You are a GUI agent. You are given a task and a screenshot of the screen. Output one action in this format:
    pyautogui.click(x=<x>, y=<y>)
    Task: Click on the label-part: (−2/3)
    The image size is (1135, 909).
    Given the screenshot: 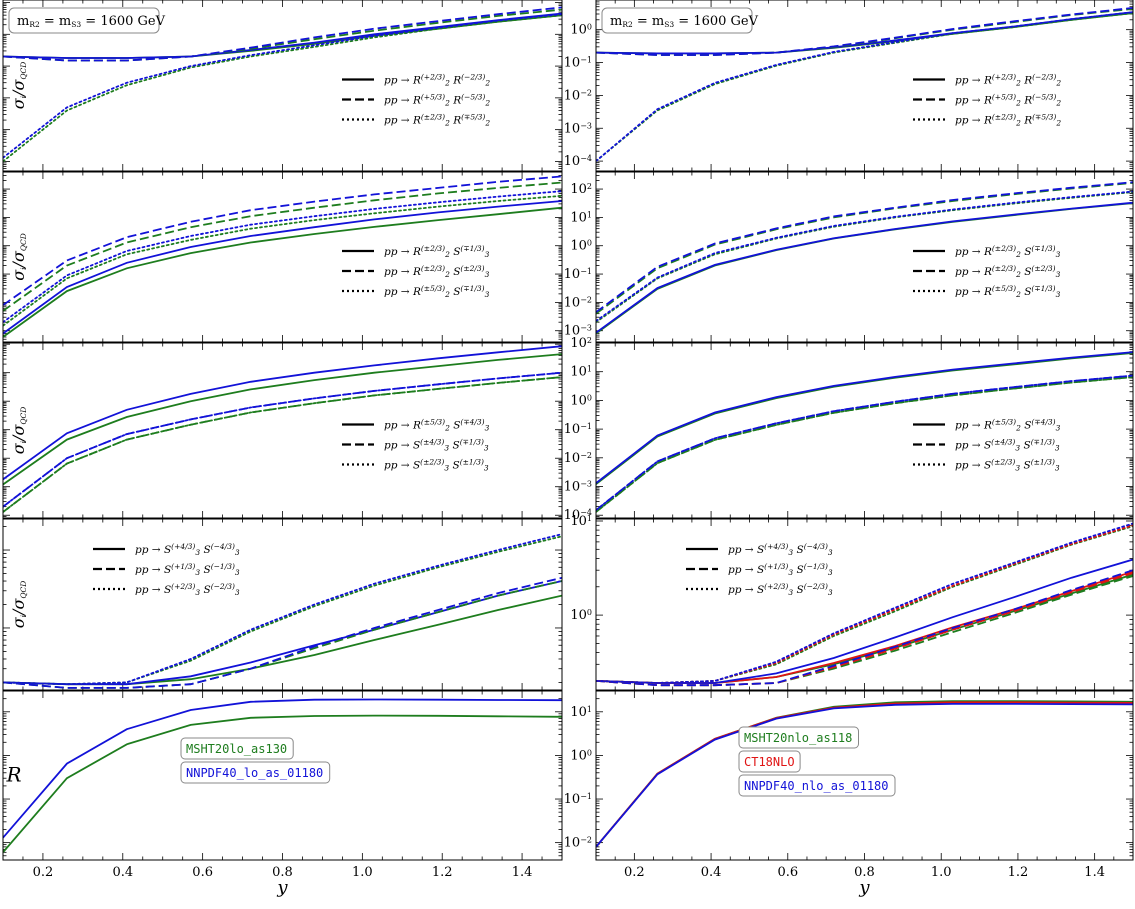 What is the action you would take?
    pyautogui.click(x=473, y=77)
    